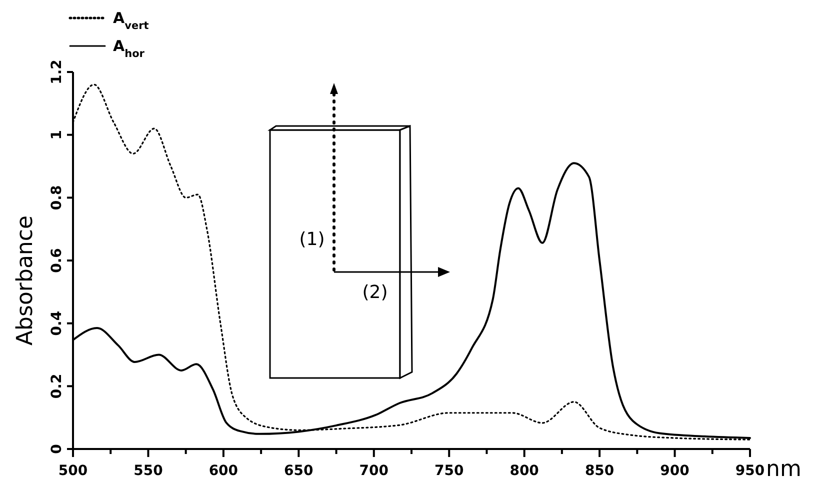 The height and width of the screenshot is (480, 815). What do you see at coordinates (57, 386) in the screenshot?
I see `y-tick-label: 0.2` at bounding box center [57, 386].